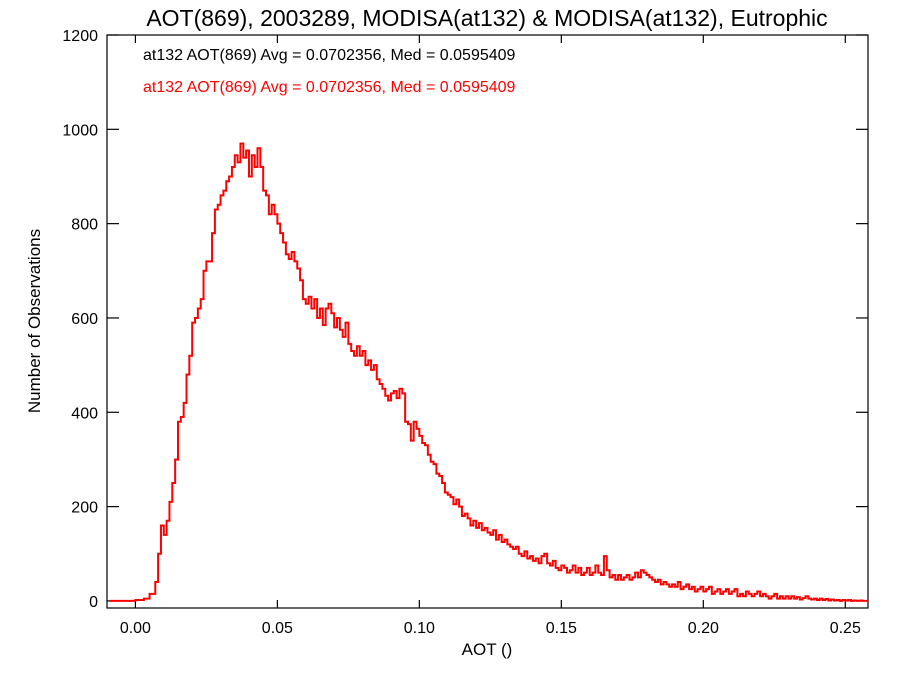 The width and height of the screenshot is (900, 675). I want to click on y-tick-label: 0, so click(93, 602).